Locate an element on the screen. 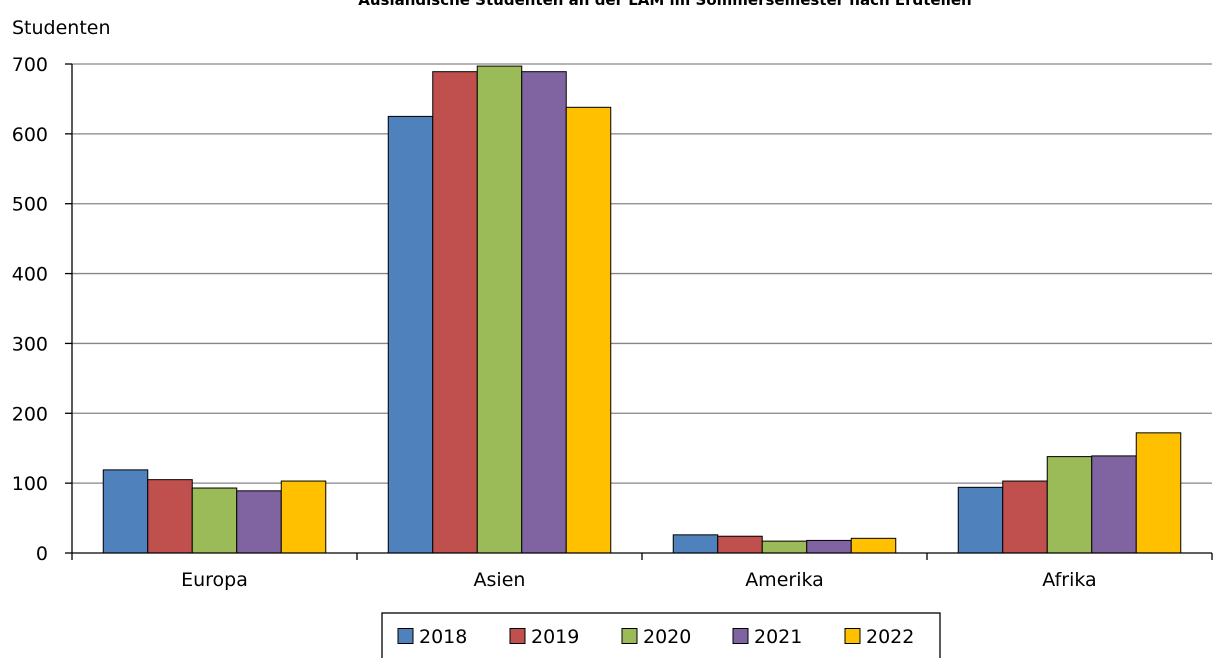 Image resolution: width=1217 pixels, height=658 pixels. y-tick-label: 500 is located at coordinates (30, 205).